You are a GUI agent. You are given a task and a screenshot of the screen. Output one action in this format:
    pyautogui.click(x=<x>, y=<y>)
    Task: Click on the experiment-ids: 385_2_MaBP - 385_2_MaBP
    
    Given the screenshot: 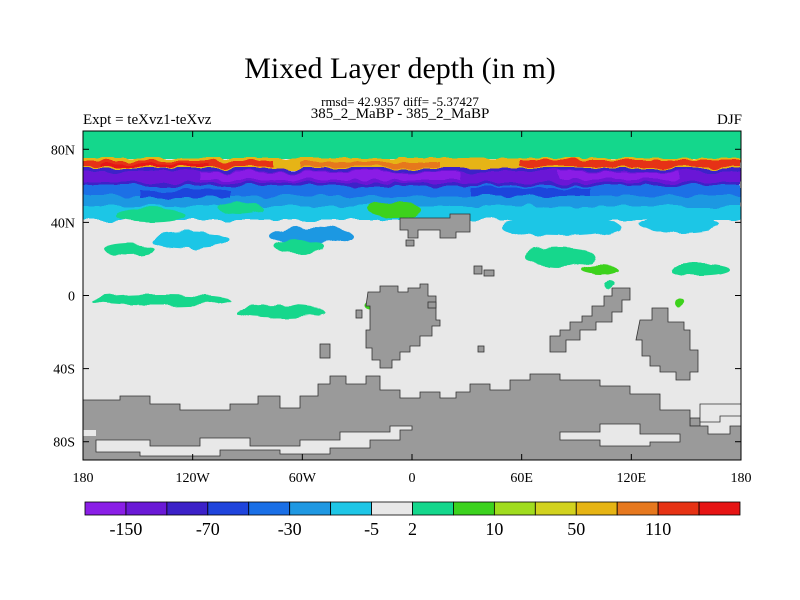 What is the action you would take?
    pyautogui.click(x=400, y=114)
    